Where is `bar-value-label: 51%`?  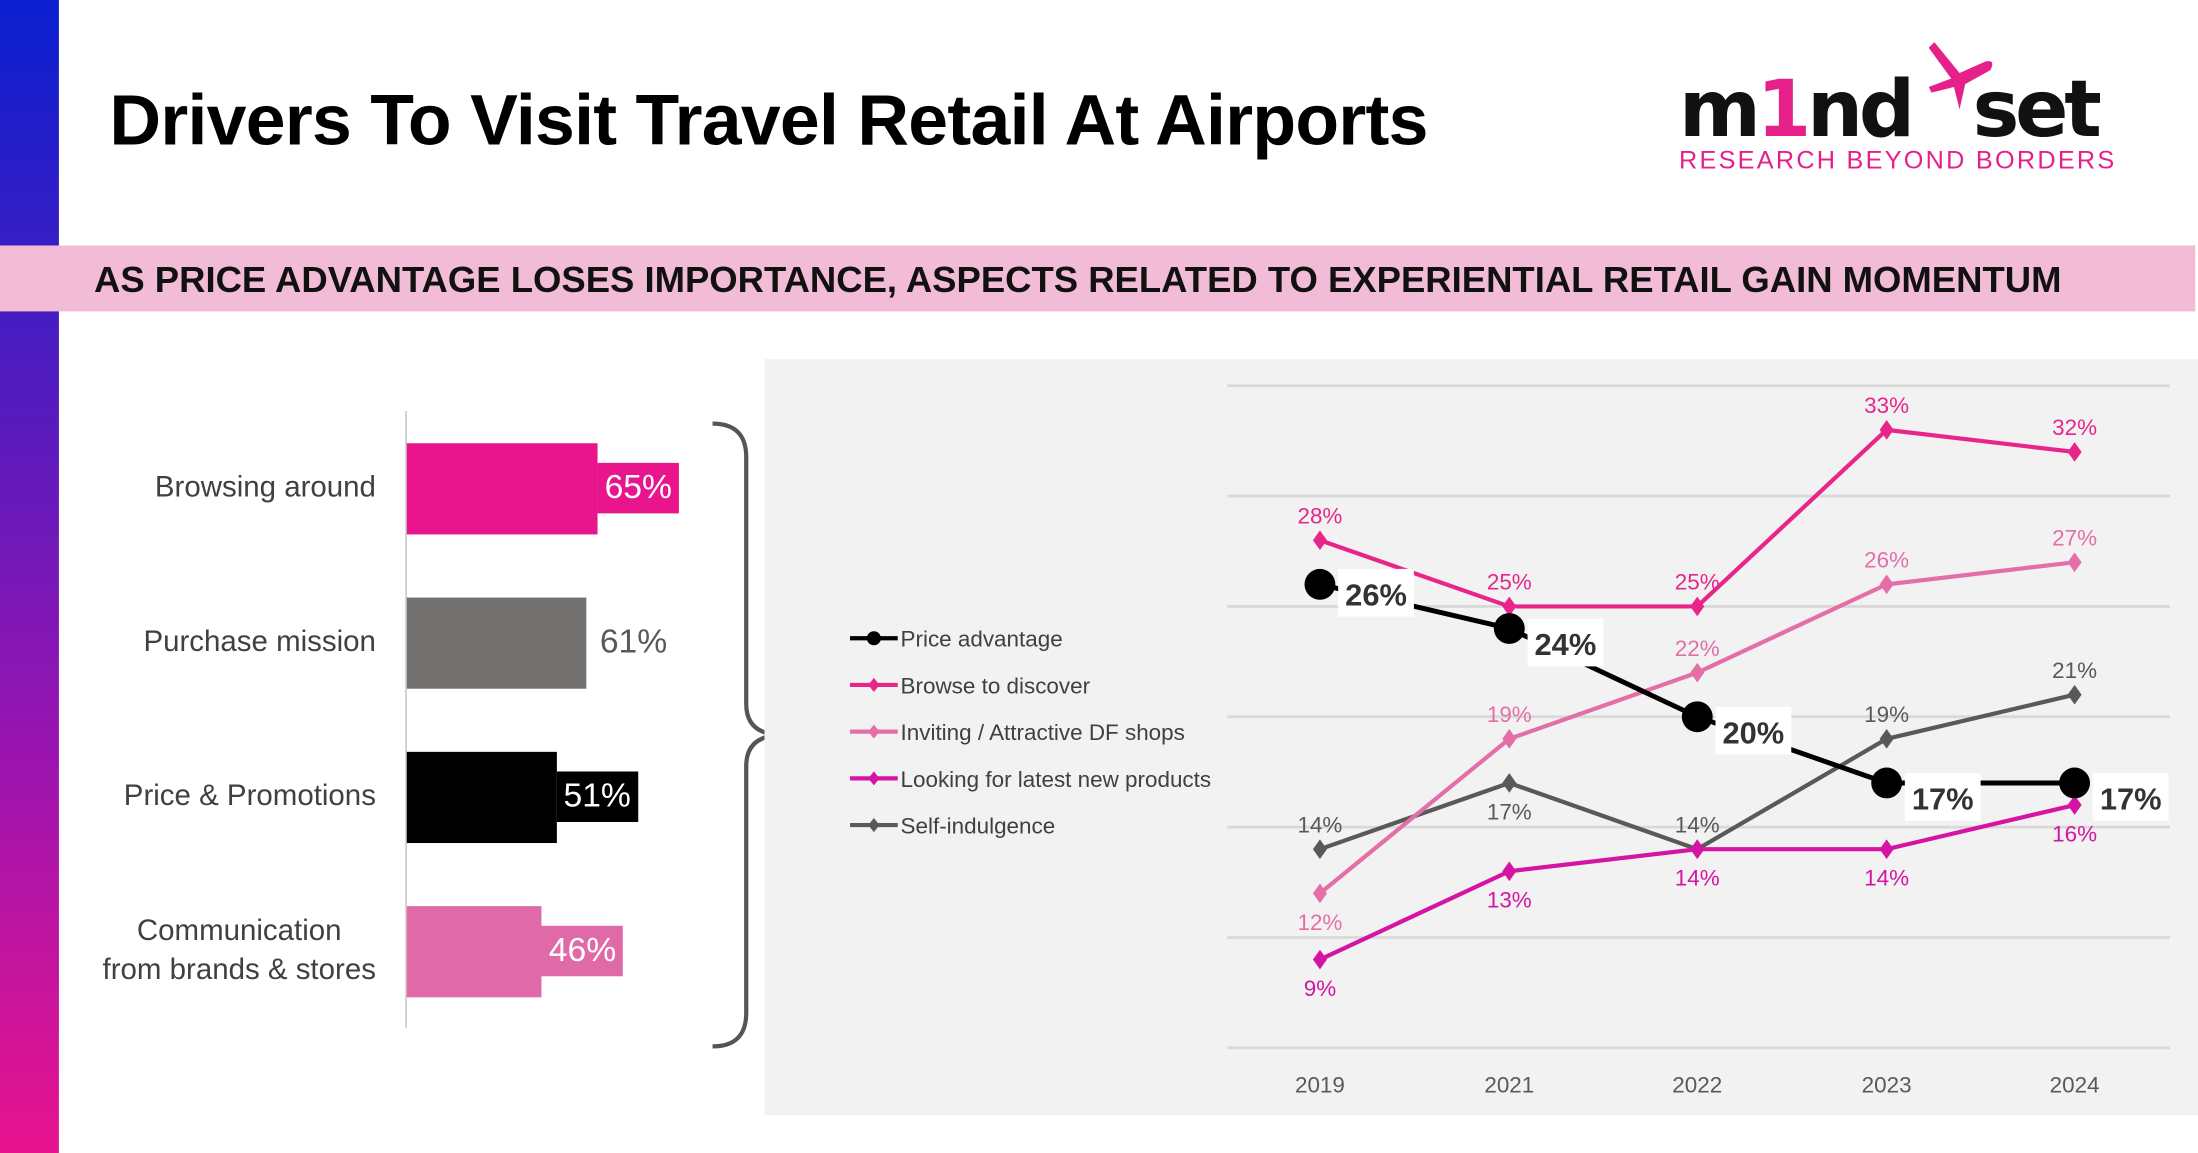 bar-value-label: 51% is located at coordinates (597, 796).